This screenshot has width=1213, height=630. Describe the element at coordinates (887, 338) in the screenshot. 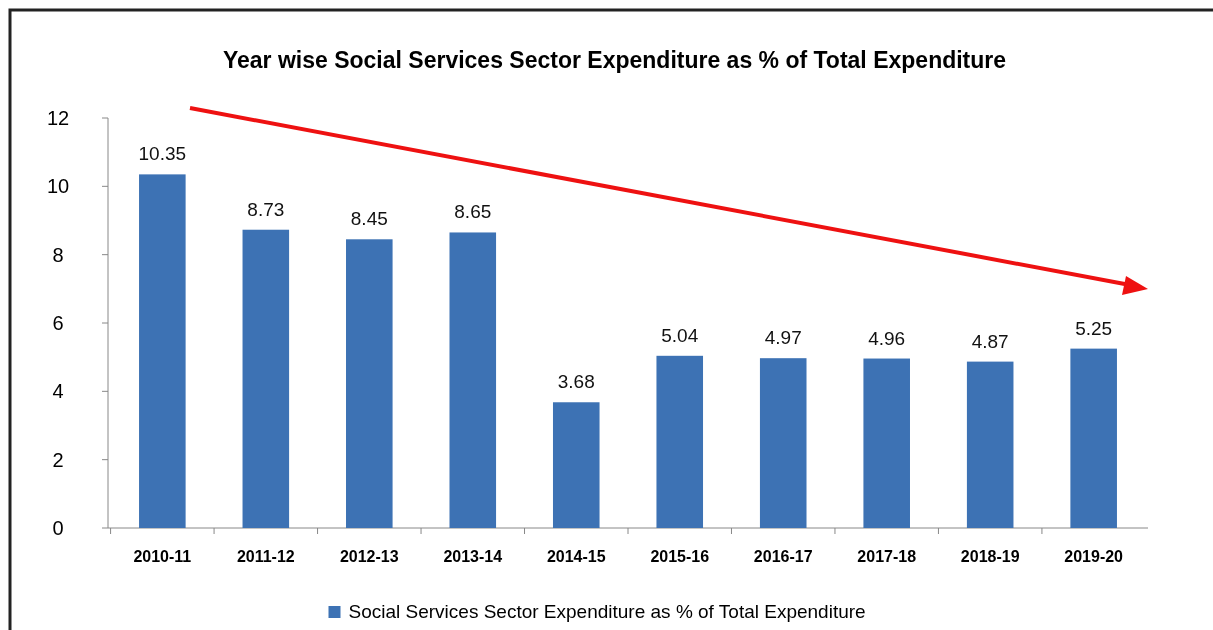

I see `data-label: 4.96` at that location.